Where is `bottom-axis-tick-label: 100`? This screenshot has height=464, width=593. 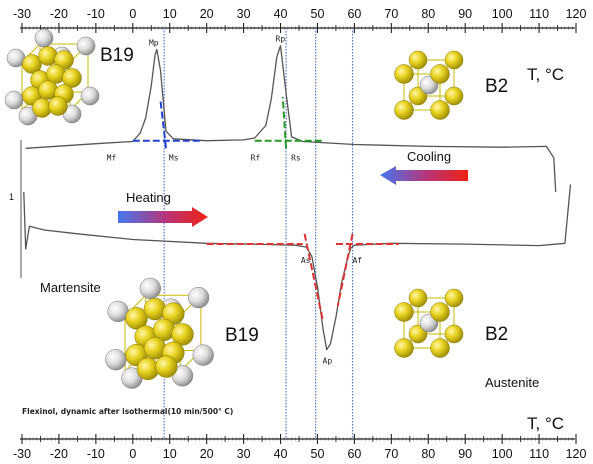 bottom-axis-tick-label: 100 is located at coordinates (502, 454).